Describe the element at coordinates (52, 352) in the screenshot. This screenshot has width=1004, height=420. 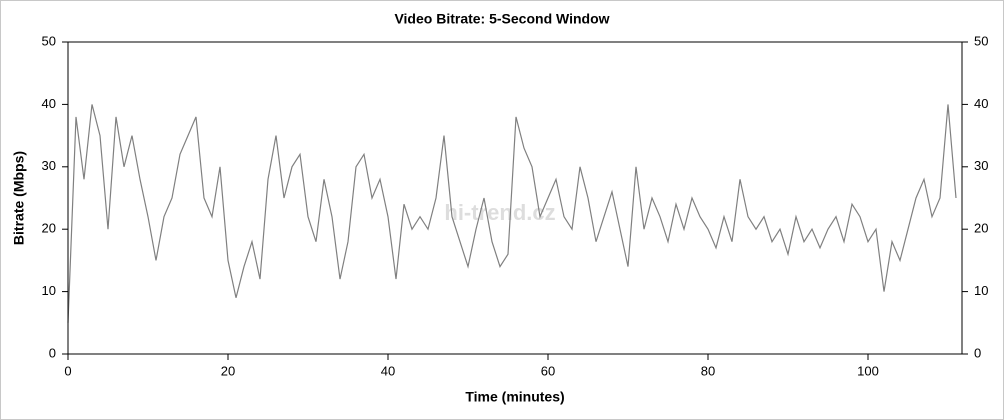
I see `y-tick-label: 0` at that location.